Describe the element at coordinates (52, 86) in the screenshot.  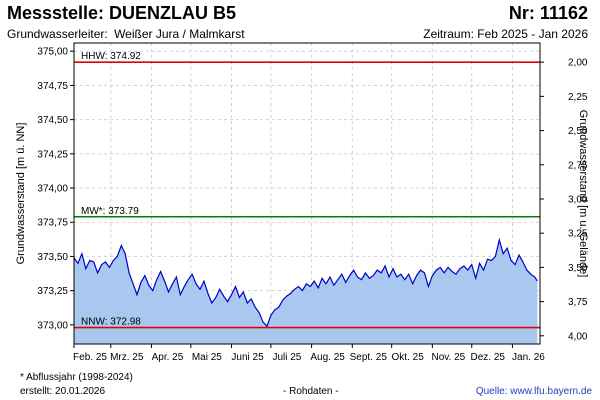
I see `y-tick-label: 374,75` at that location.